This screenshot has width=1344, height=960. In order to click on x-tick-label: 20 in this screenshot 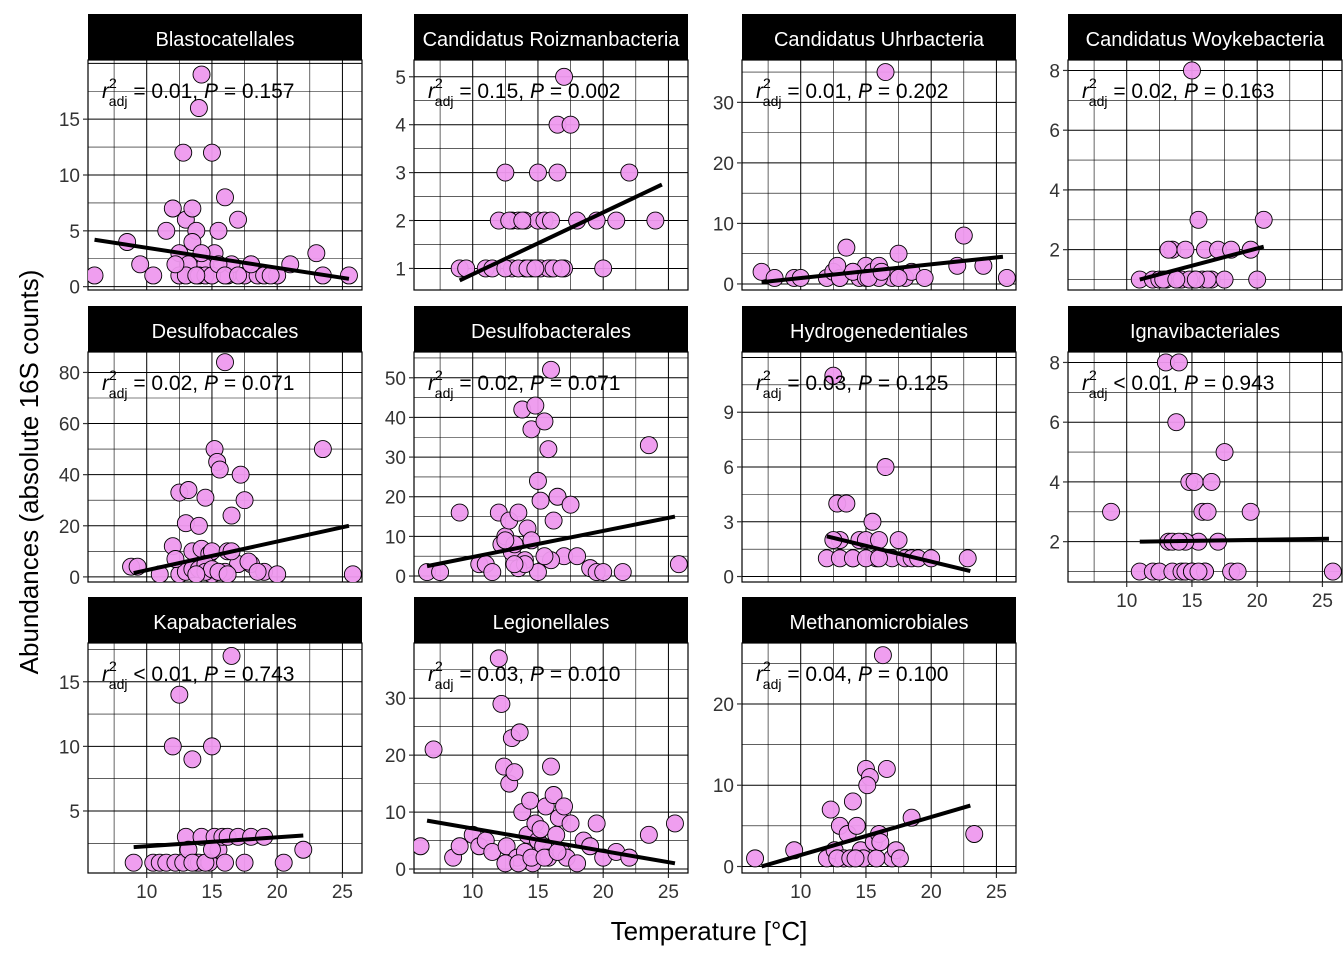, I will do `click(603, 892)`.